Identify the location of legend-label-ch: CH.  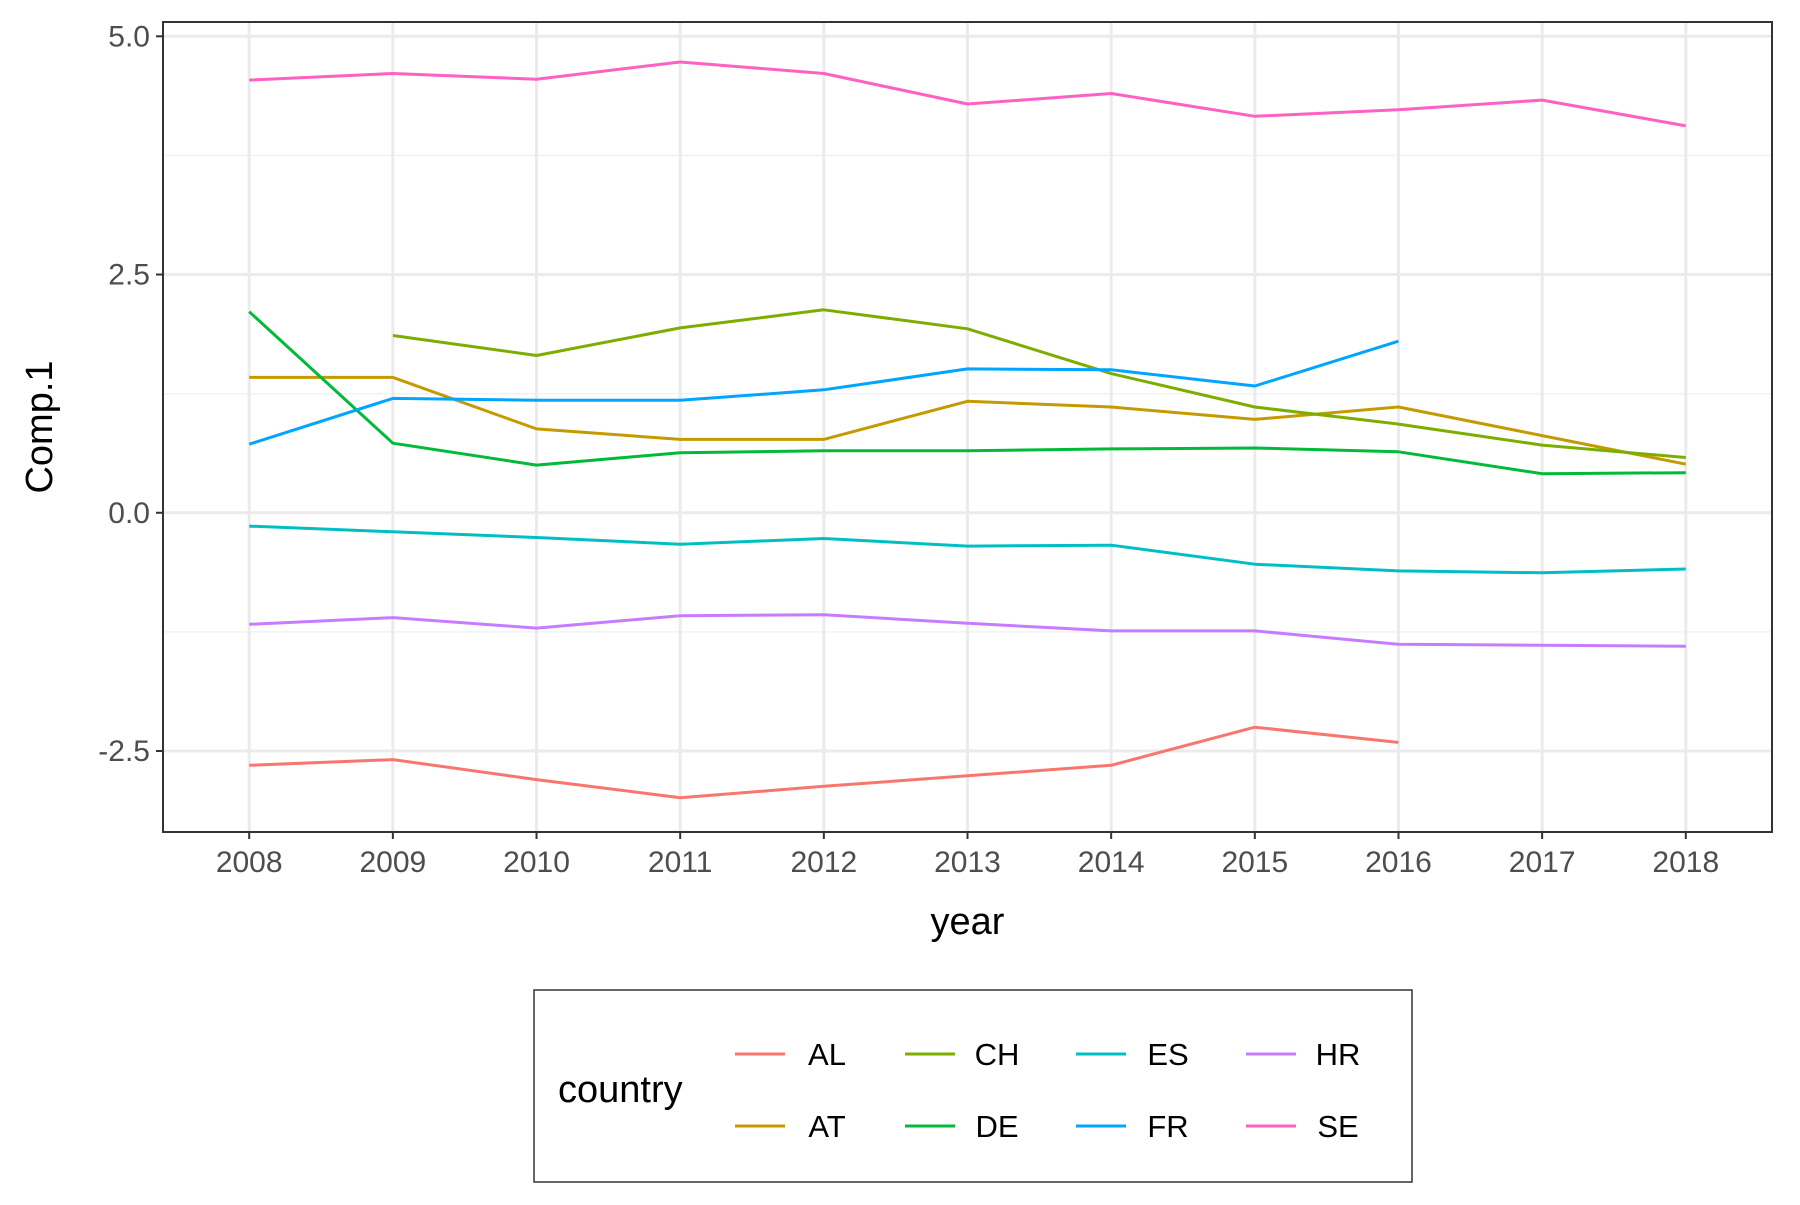
(997, 1054).